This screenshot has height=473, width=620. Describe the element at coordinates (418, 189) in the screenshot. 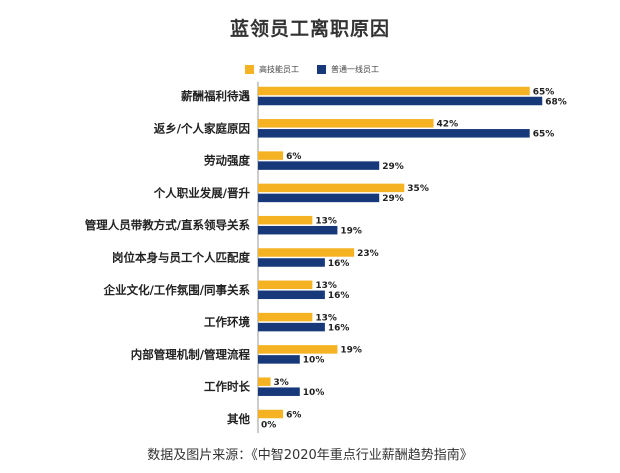

I see `data-label-high-skill: 35%` at that location.